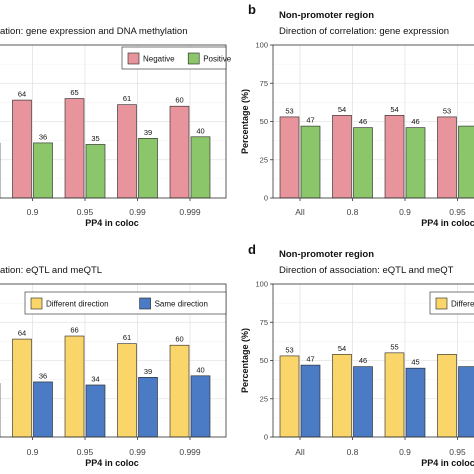 The height and width of the screenshot is (474, 474). What do you see at coordinates (261, 45) in the screenshot?
I see `y-tick-label: 100` at bounding box center [261, 45].